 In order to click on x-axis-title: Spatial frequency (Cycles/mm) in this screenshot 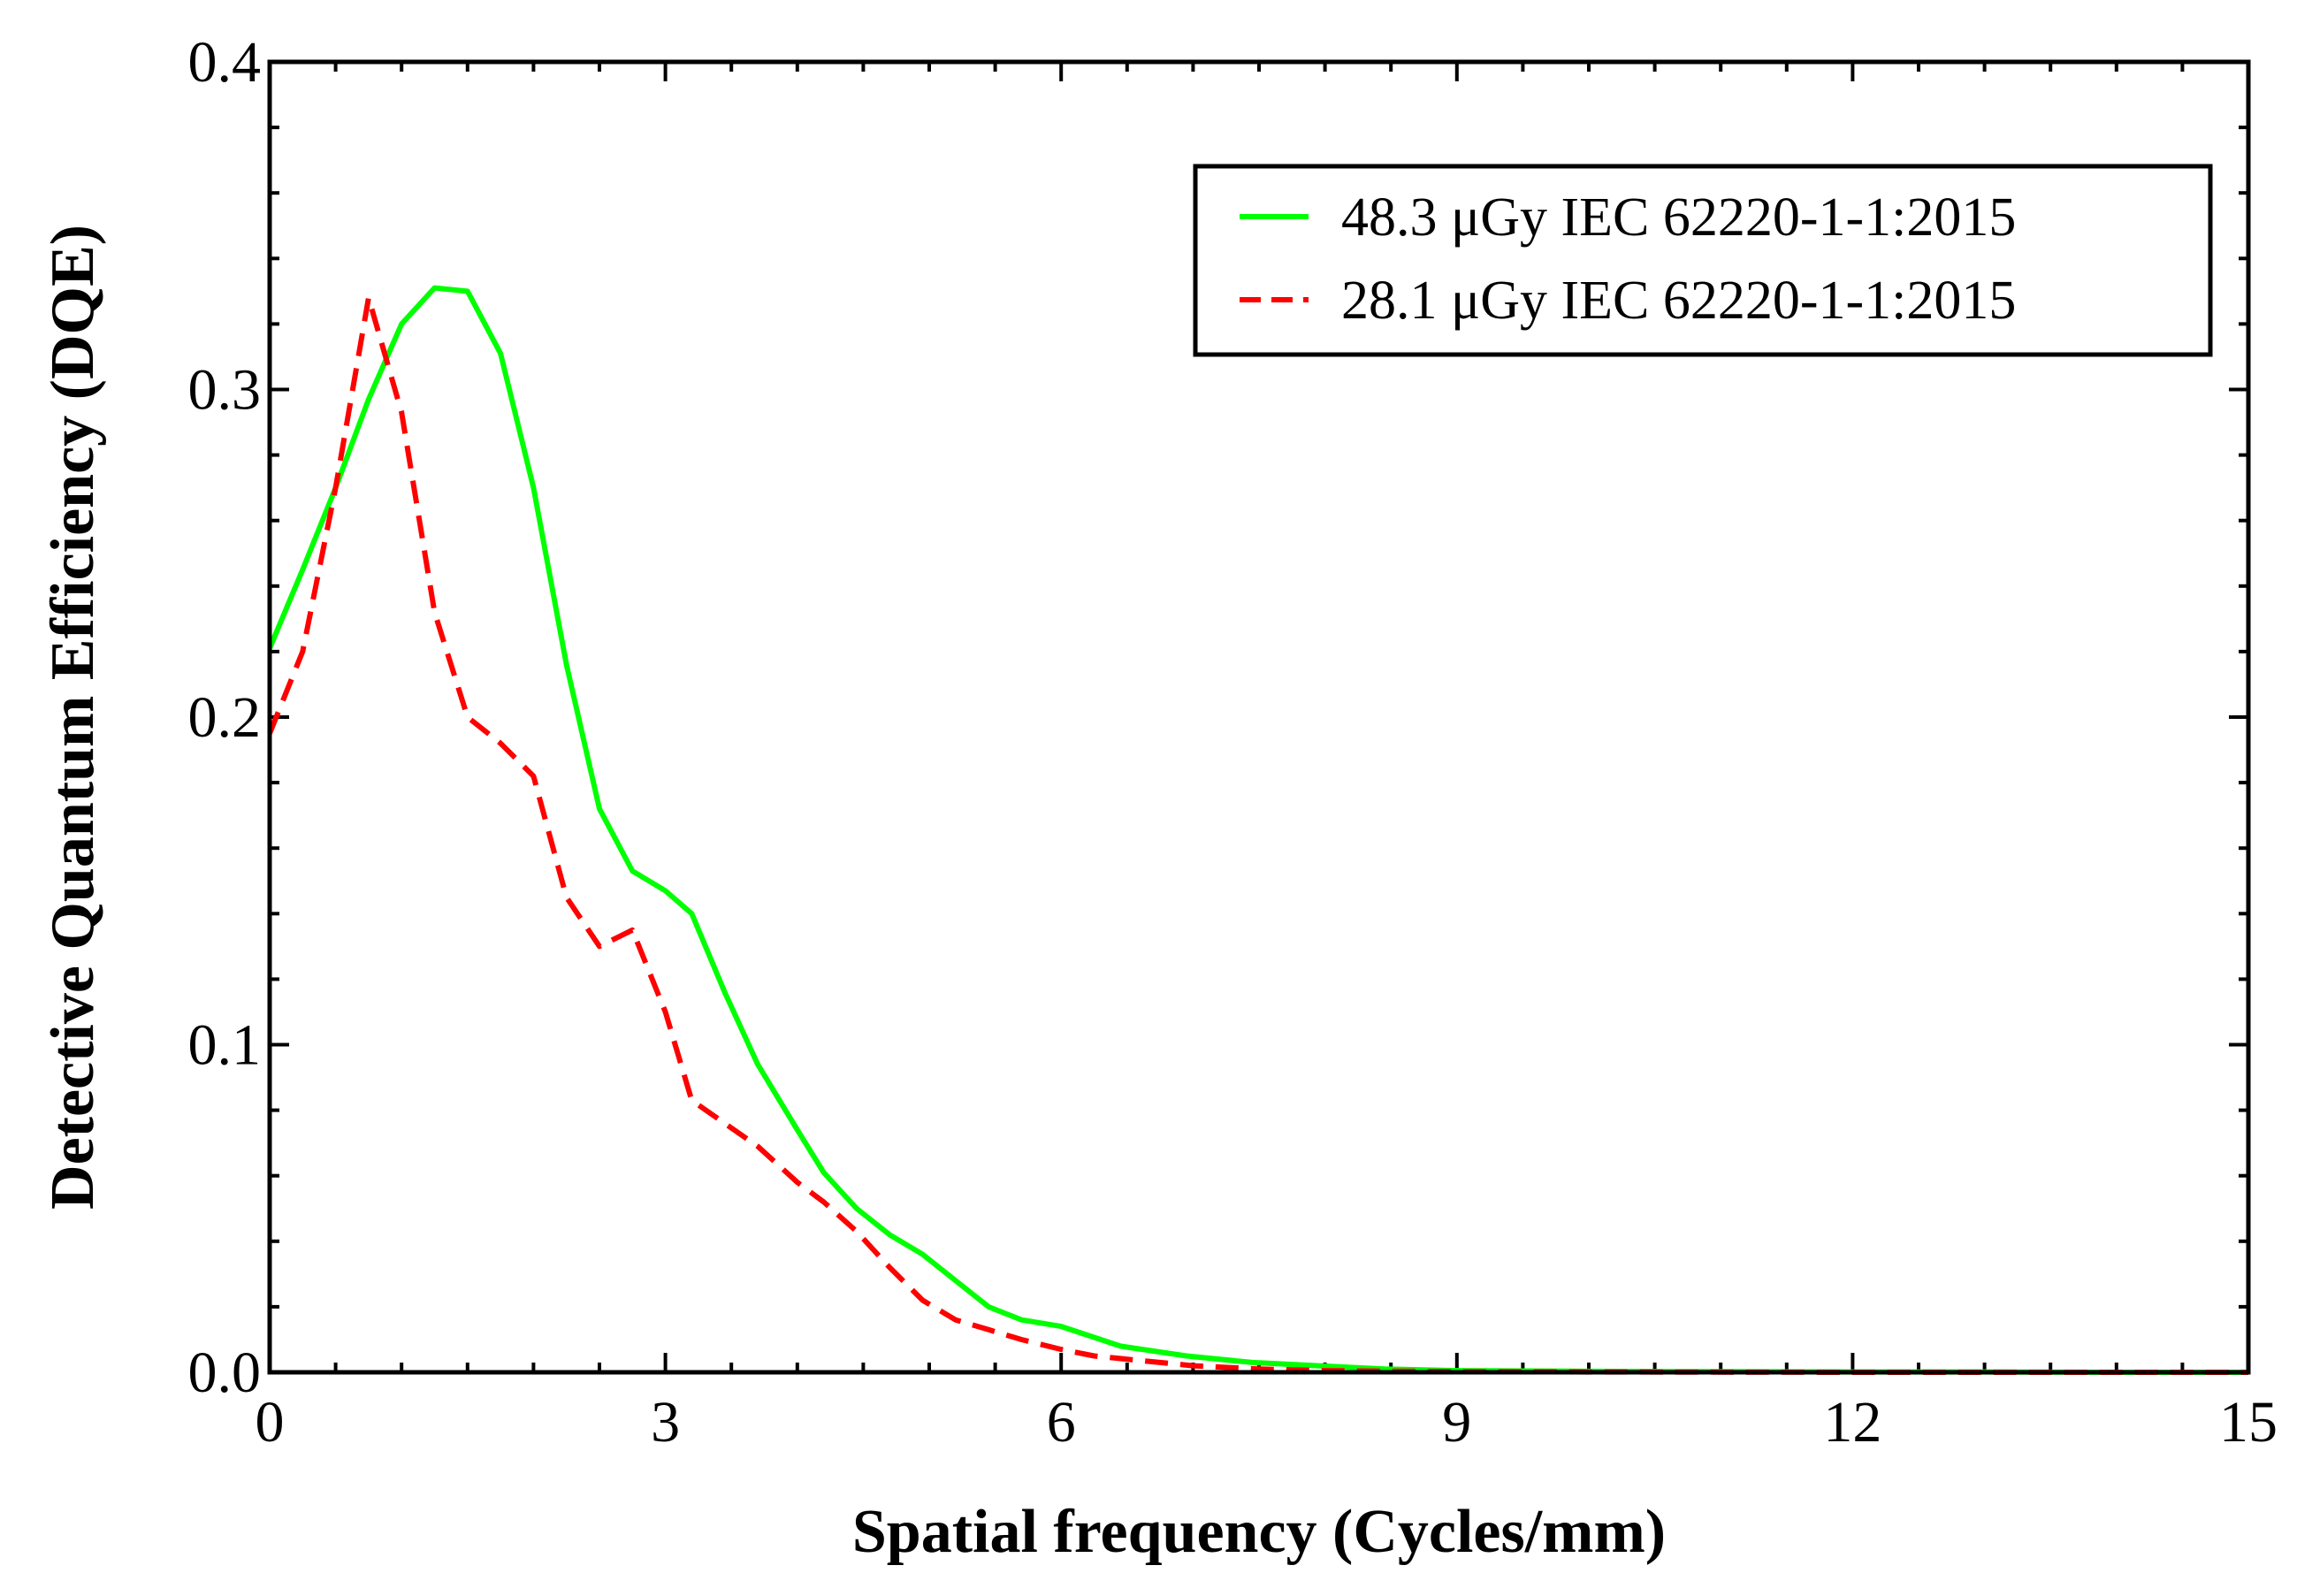, I will do `click(1259, 1532)`.